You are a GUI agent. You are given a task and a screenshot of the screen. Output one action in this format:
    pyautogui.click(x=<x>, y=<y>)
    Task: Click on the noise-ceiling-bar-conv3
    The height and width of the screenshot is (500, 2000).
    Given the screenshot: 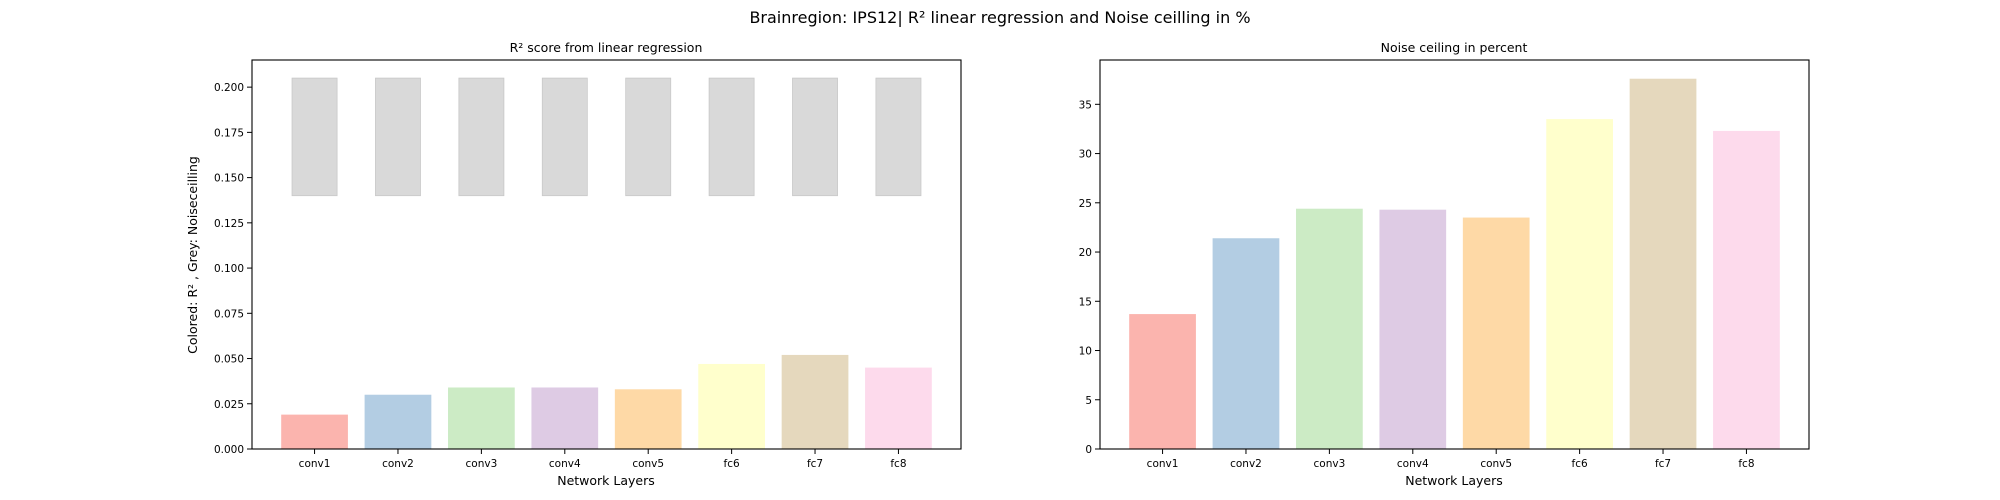 What is the action you would take?
    pyautogui.click(x=481, y=137)
    